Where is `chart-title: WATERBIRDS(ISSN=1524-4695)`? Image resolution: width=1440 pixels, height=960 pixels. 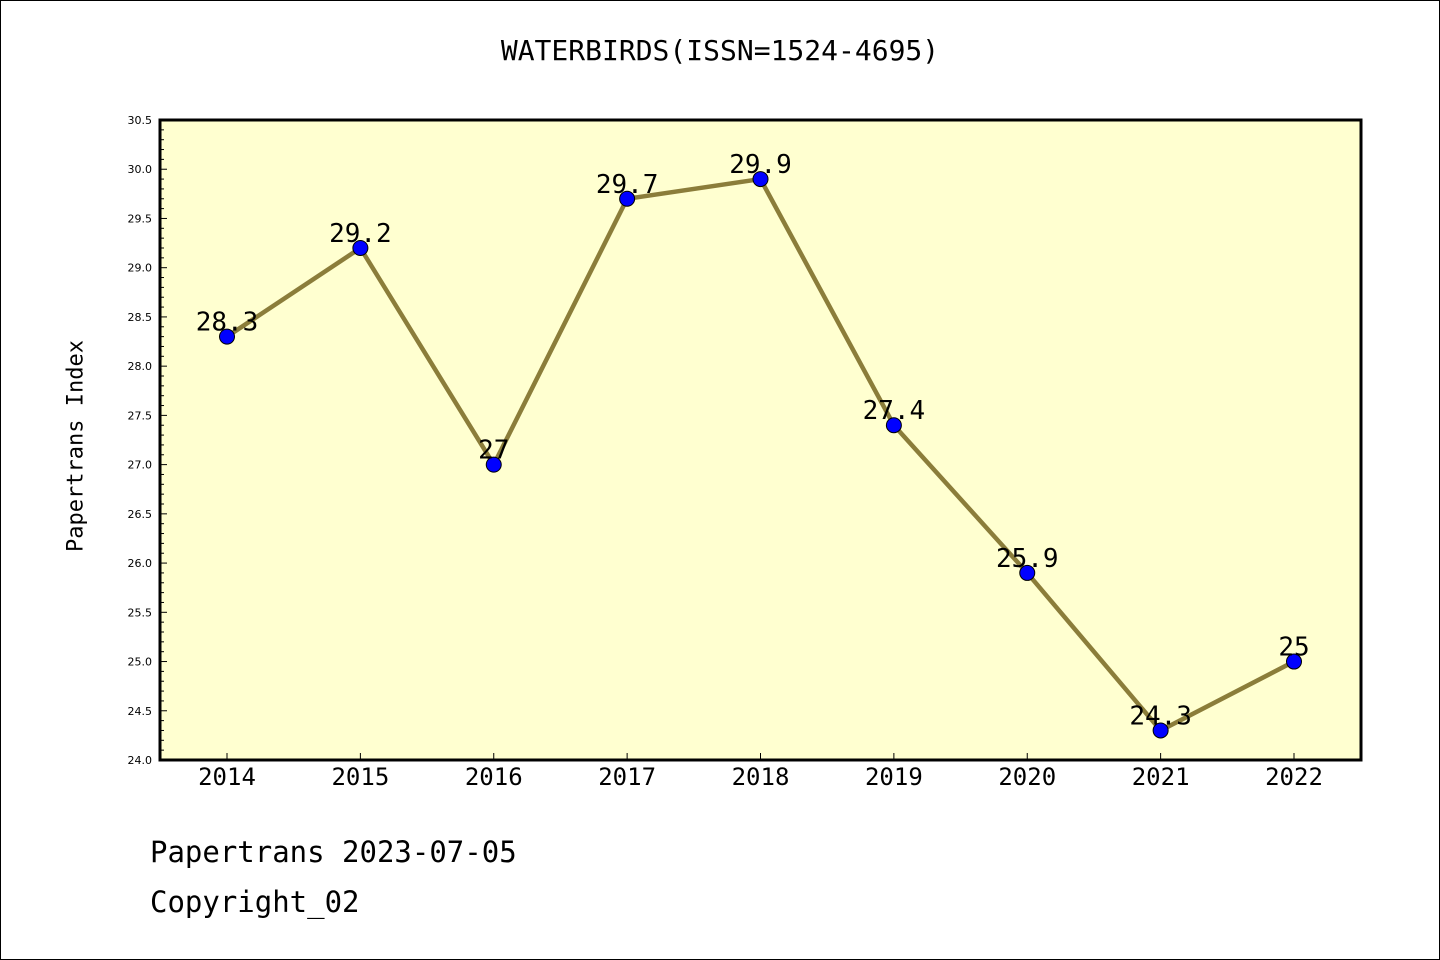 chart-title: WATERBIRDS(ISSN=1524-4695) is located at coordinates (720, 50).